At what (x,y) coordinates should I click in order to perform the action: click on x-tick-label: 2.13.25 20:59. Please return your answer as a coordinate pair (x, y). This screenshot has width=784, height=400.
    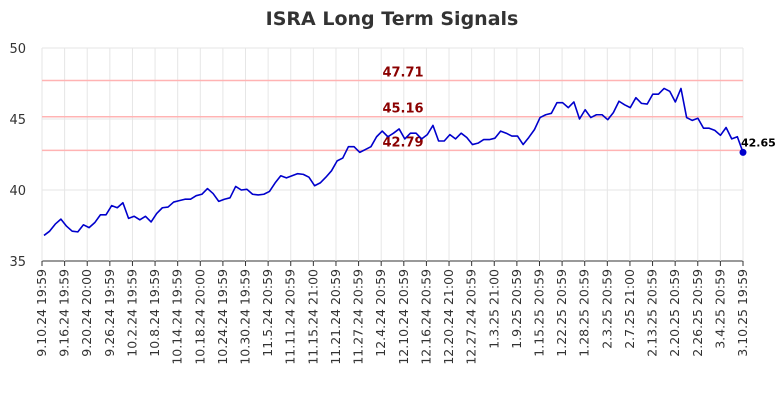
    Looking at the image, I should click on (652, 313).